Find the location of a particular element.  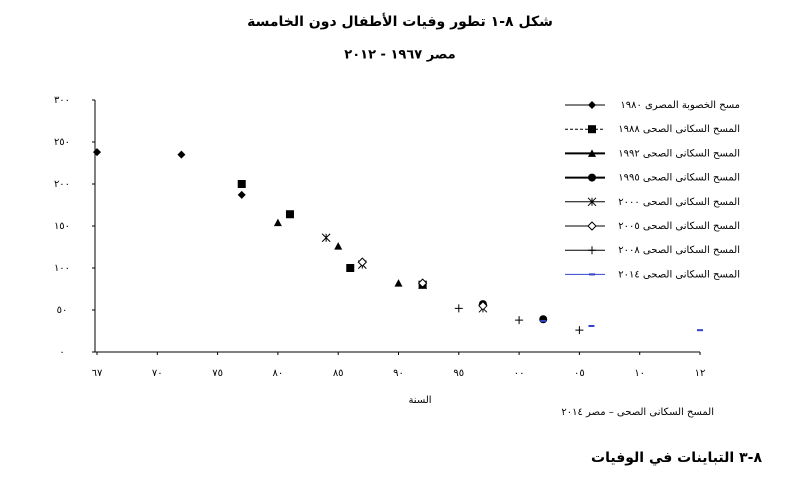

x-tick-label: ٧٠ is located at coordinates (157, 373).